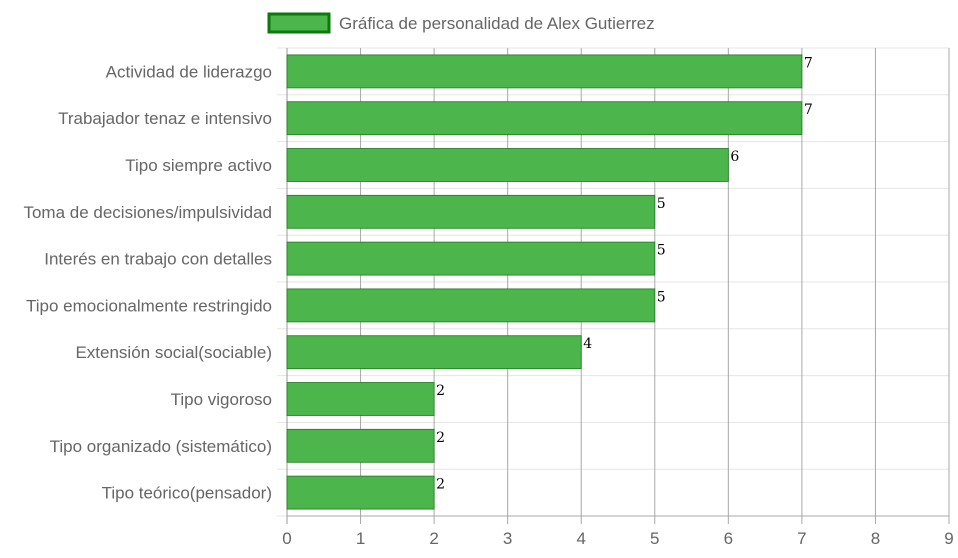 Image resolution: width=958 pixels, height=558 pixels. I want to click on x-tick-label: 8, so click(875, 538).